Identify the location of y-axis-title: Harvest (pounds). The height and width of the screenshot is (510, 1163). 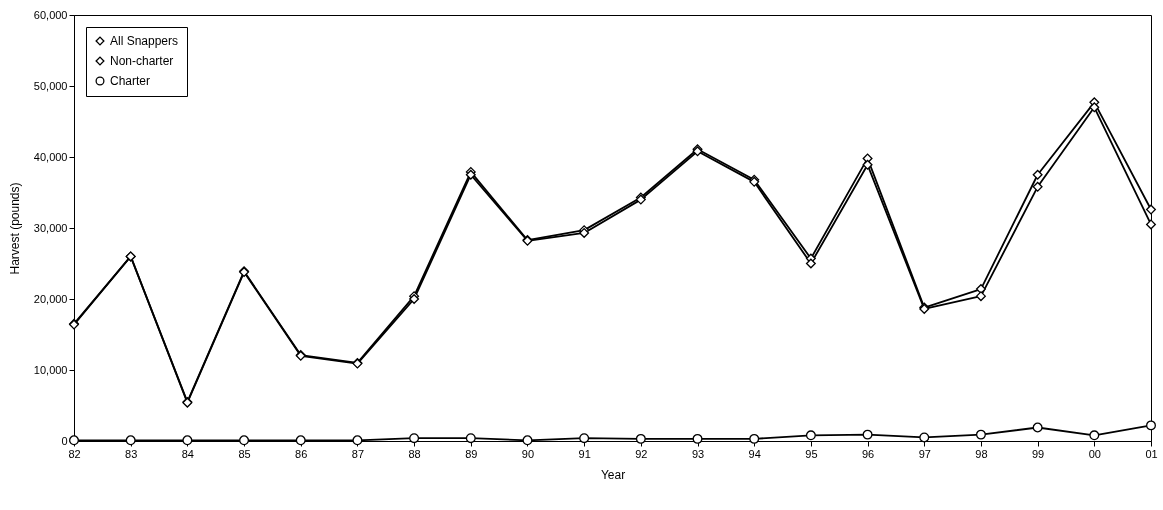
(14, 228).